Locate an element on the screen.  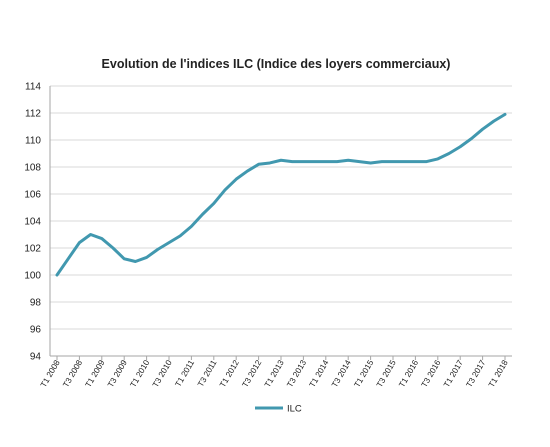
y-tick-label: 100 is located at coordinates (32, 276).